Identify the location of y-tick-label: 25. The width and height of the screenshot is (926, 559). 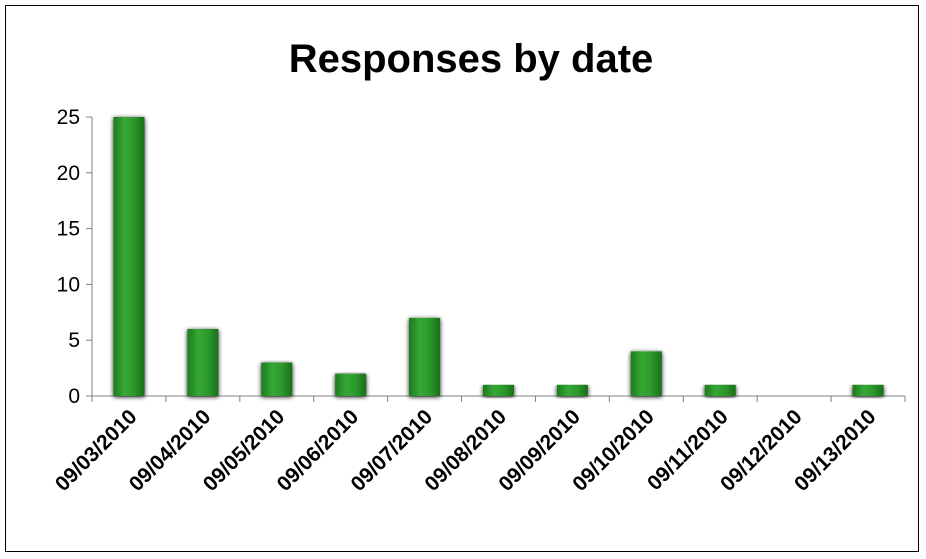
(68, 117).